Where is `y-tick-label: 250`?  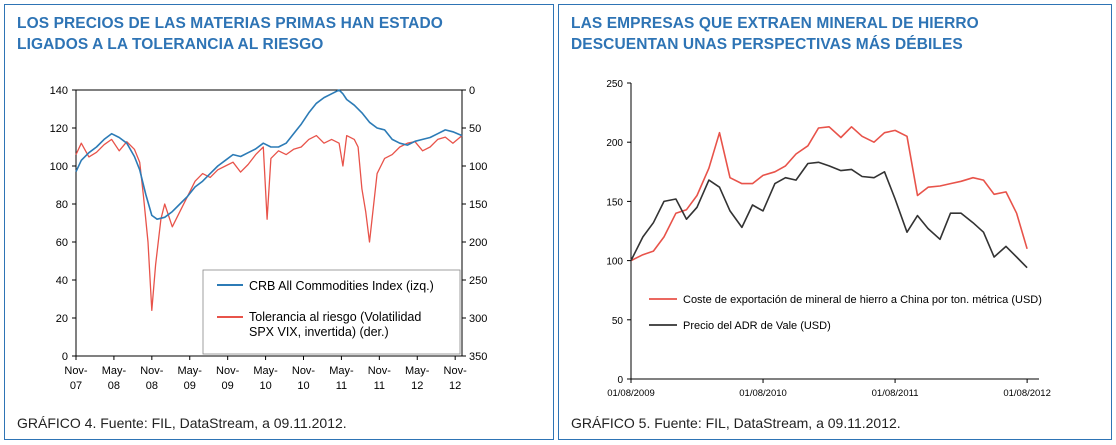 y-tick-label: 250 is located at coordinates (614, 84).